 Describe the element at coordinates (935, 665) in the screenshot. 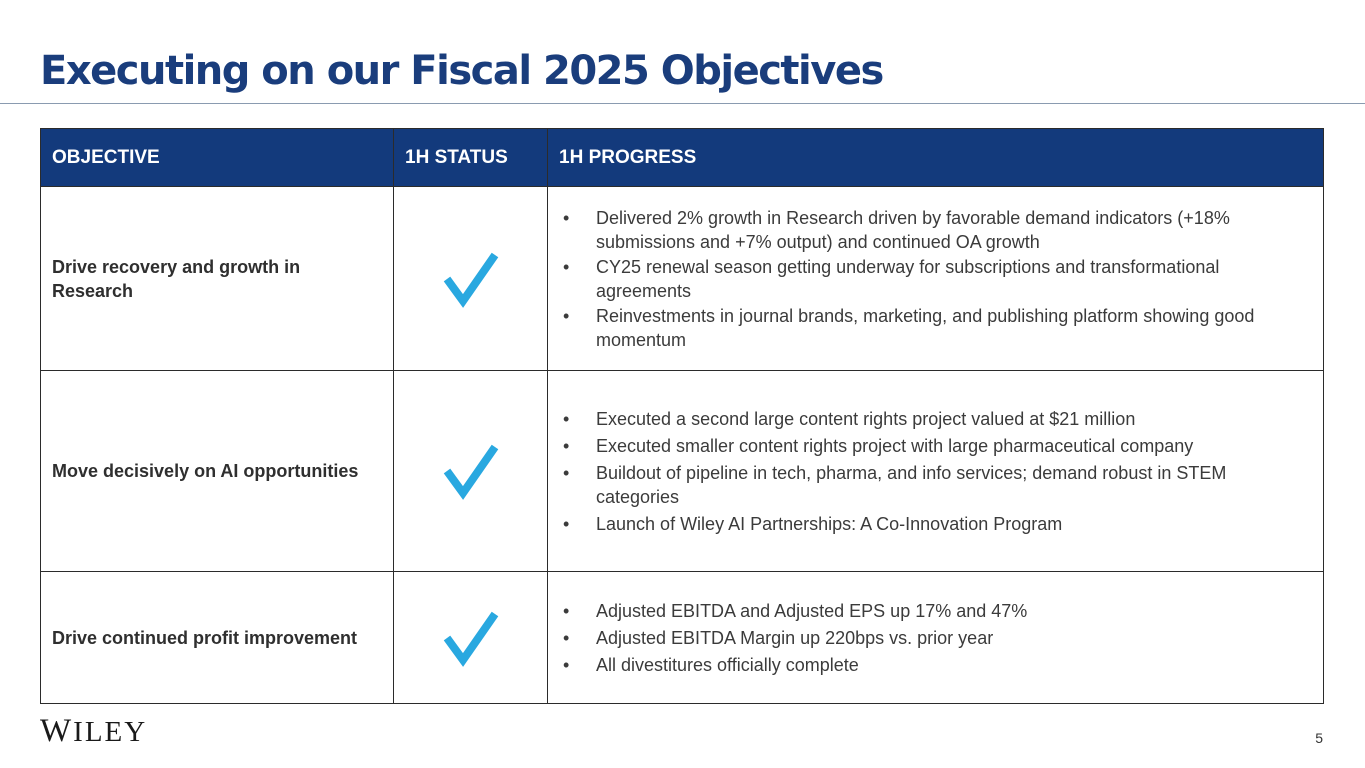

I see `progress-bullet: All divestitures officially complete` at that location.